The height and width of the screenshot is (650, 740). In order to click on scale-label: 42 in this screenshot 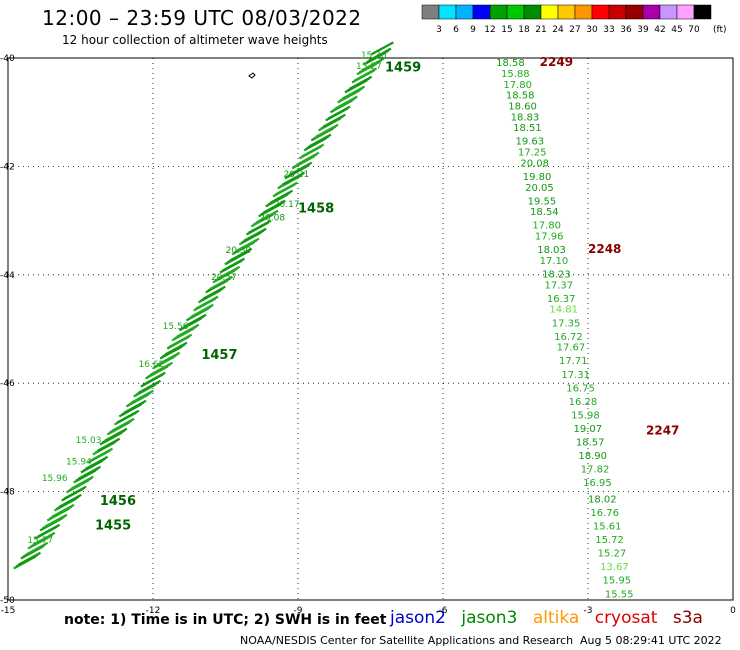, I will do `click(659, 30)`.